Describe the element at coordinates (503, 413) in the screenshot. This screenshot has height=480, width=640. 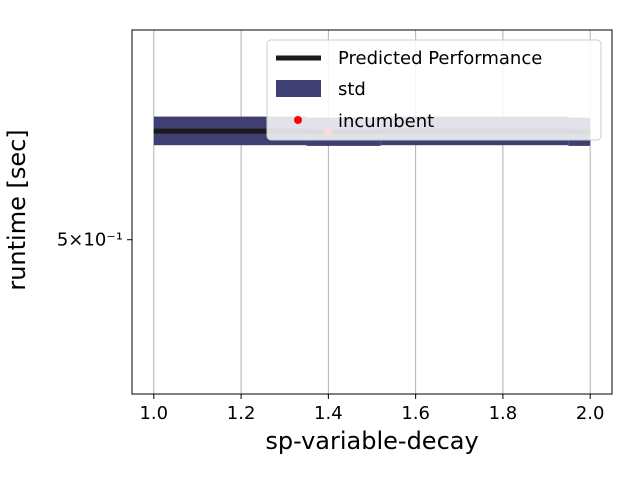
I see `x-tick-label: 1.8` at that location.